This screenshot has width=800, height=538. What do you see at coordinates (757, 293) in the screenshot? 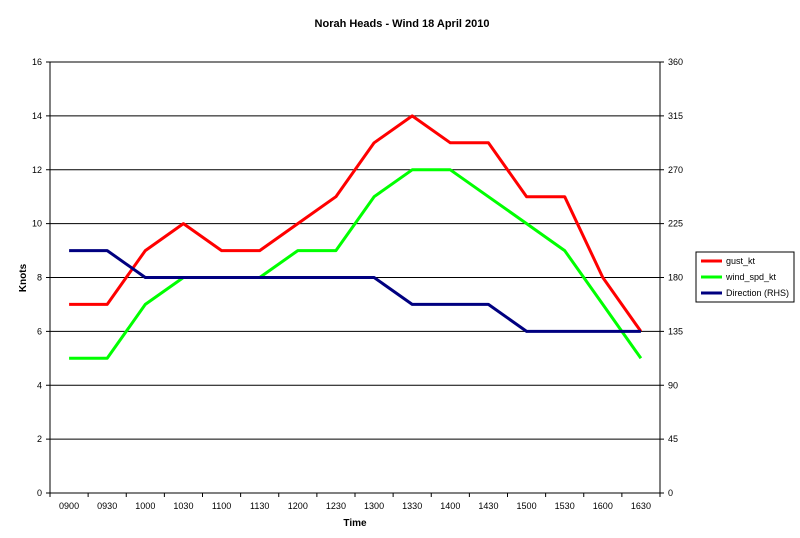
I see `legend-label: Direction (RHS)` at bounding box center [757, 293].